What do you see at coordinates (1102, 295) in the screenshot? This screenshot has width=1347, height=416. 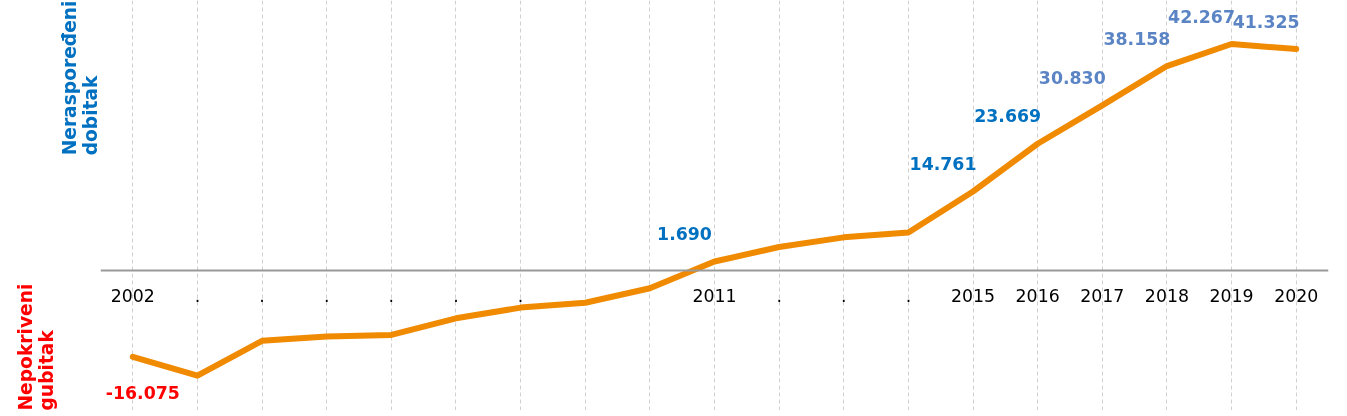 I see `x-tick-label: 2017` at bounding box center [1102, 295].